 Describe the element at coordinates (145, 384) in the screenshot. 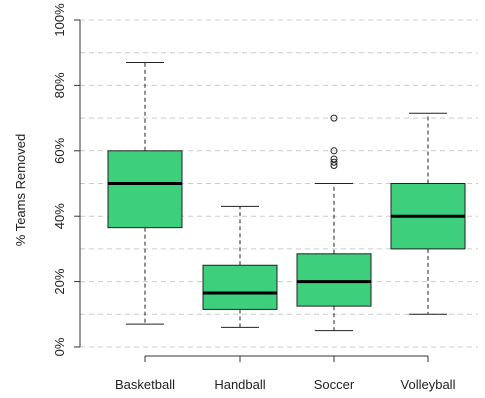

I see `x-tick-label: Basketball` at that location.